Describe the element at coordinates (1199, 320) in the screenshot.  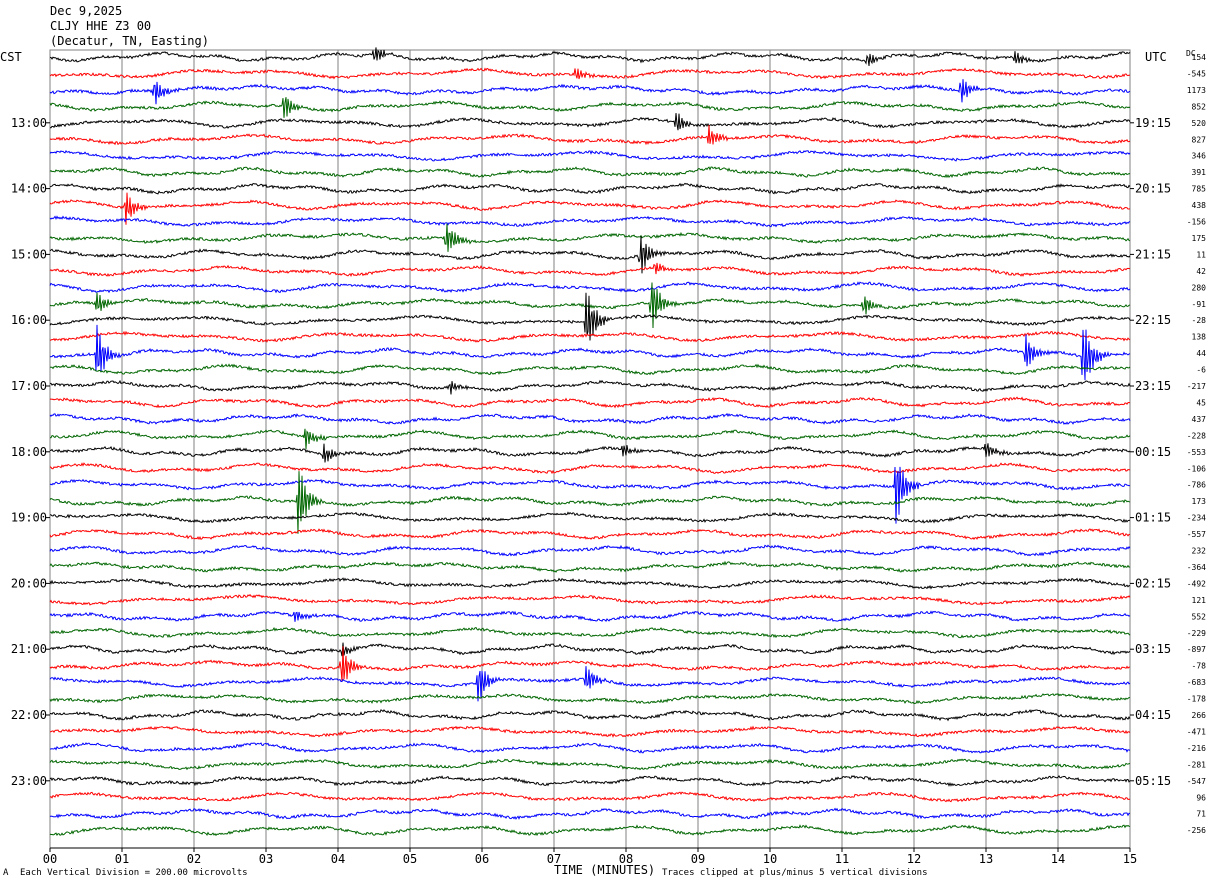
I see `dc-offset-label: -28` at that location.